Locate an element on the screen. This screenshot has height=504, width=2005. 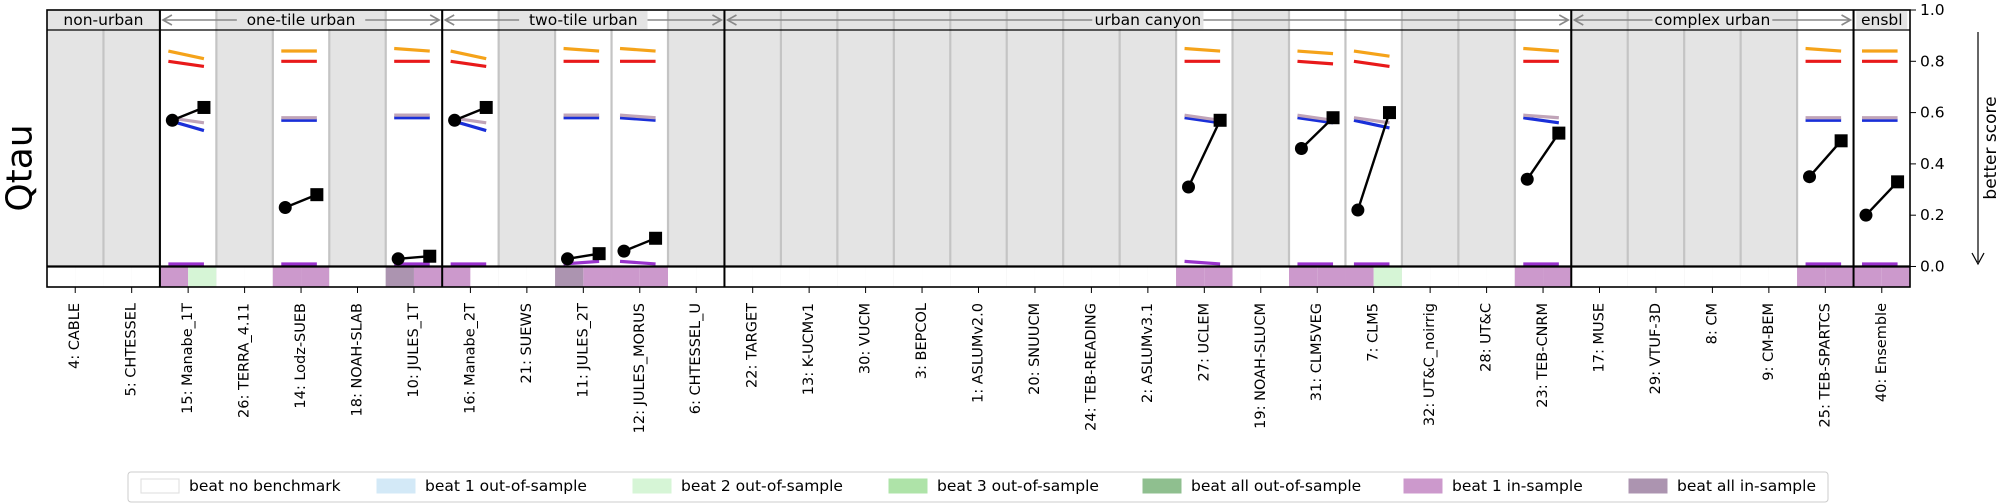
x-tick-label: 17: MUSE is located at coordinates (1600, 337).